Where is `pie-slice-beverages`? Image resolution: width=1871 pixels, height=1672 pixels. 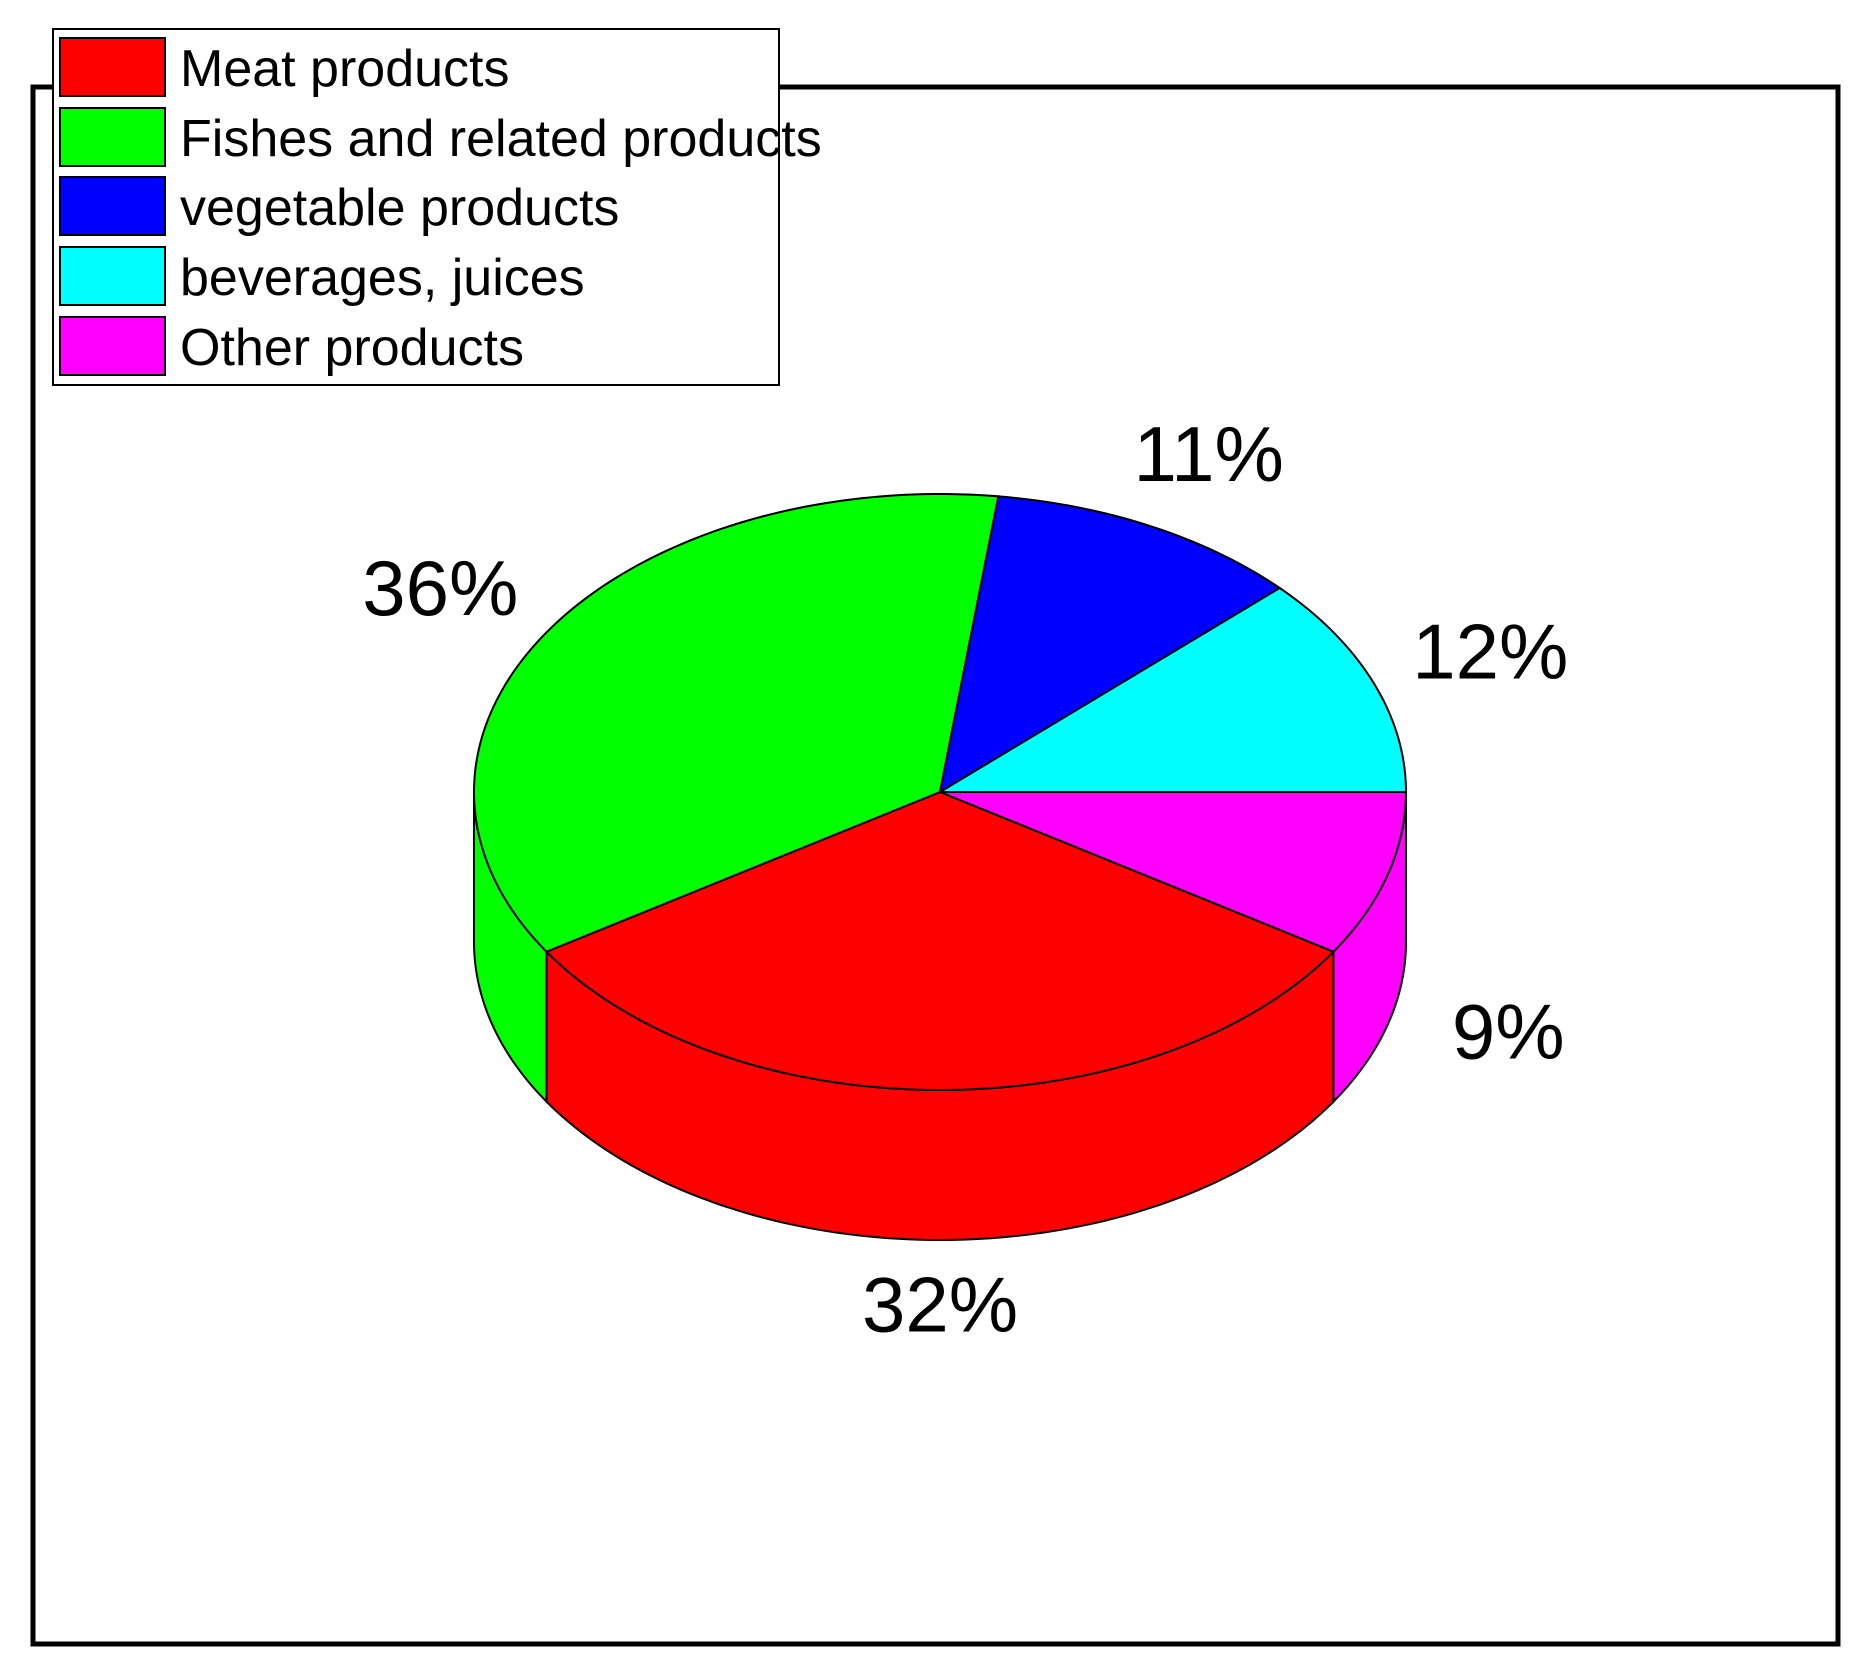 pie-slice-beverages is located at coordinates (1172, 689).